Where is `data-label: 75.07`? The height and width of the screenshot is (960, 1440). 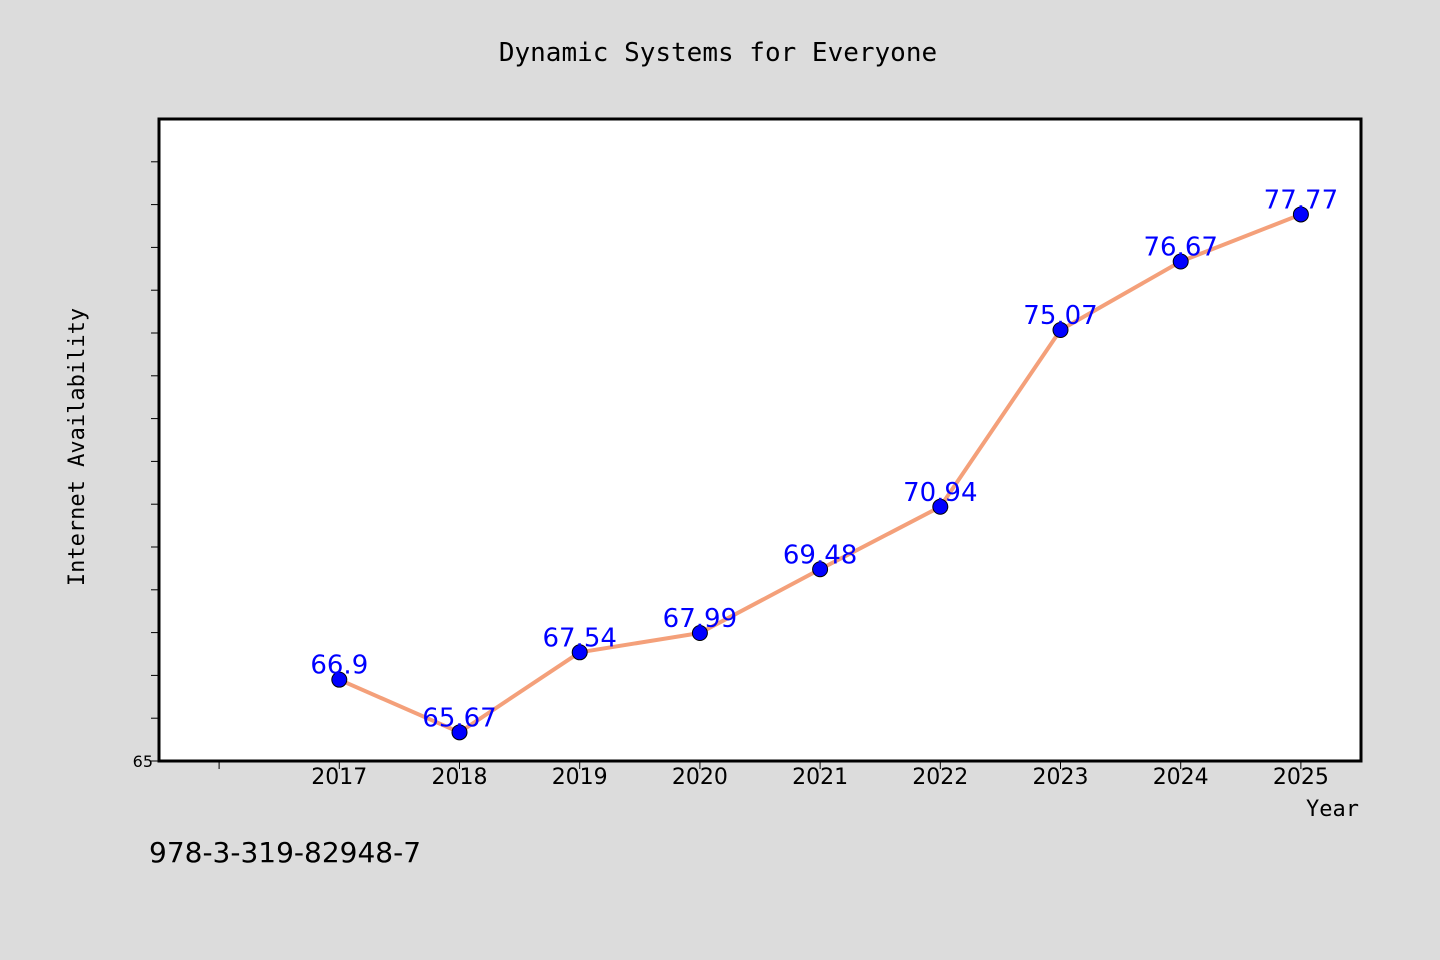 data-label: 75.07 is located at coordinates (1060, 316).